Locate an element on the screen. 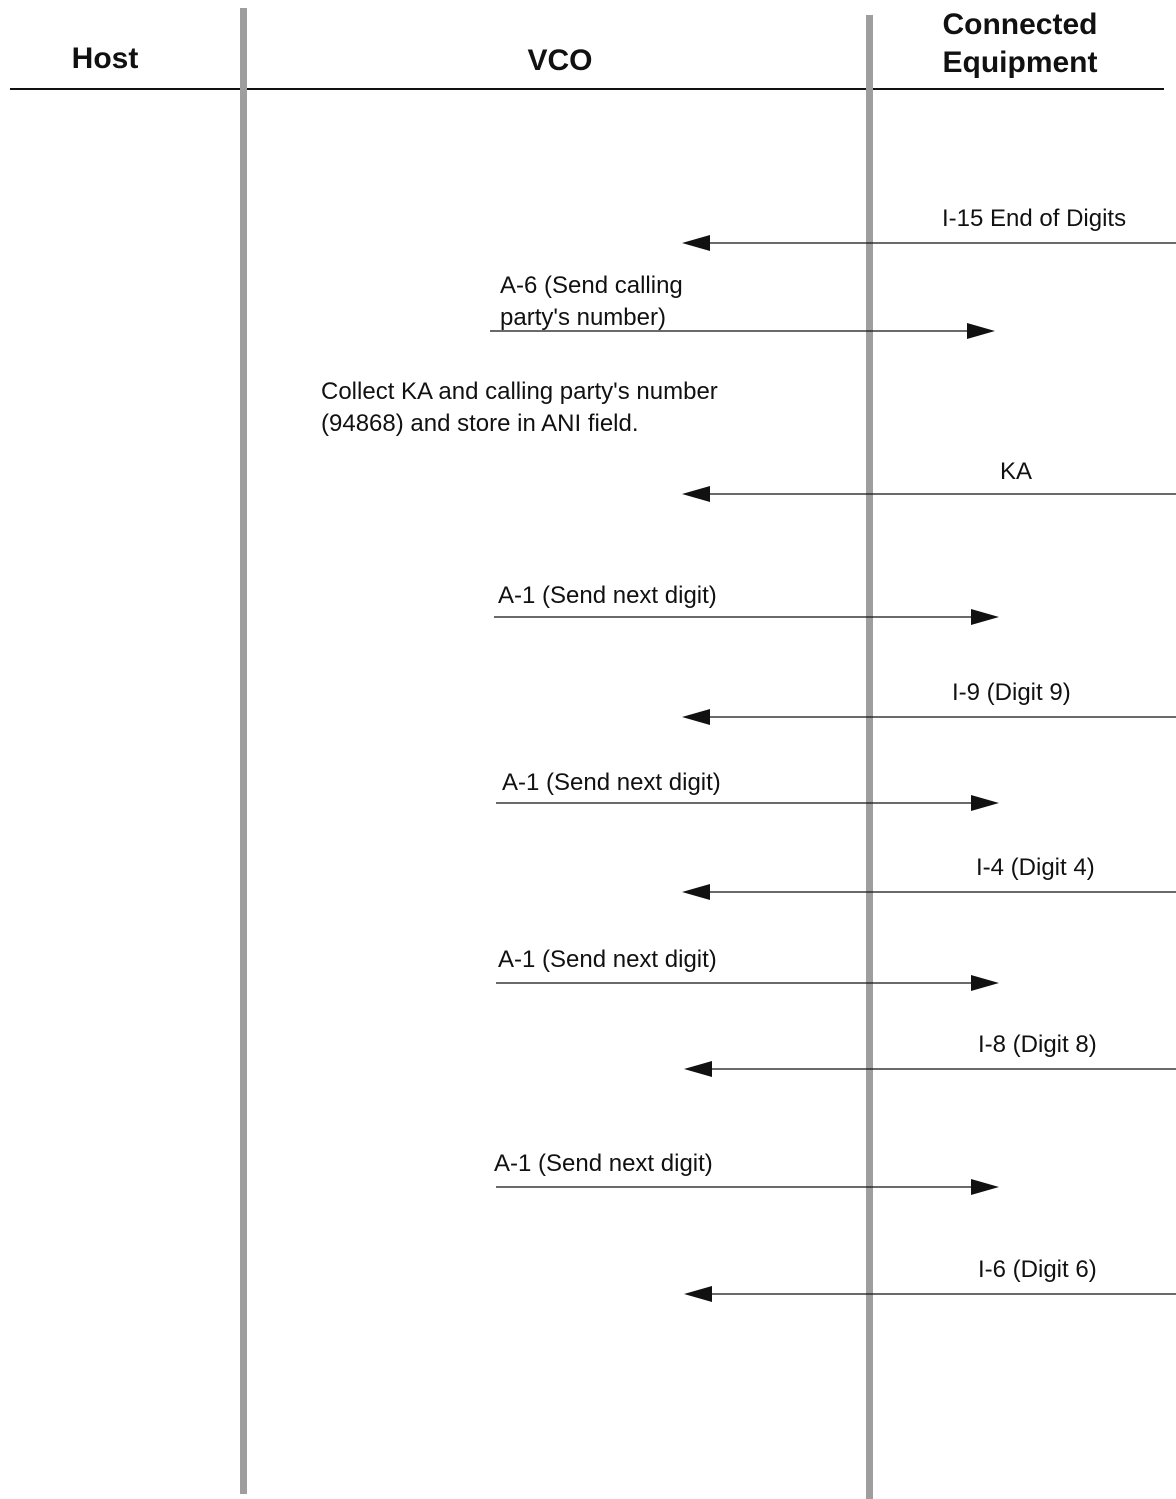  connected-equipment-header-line2: Equipment is located at coordinates (1020, 62).